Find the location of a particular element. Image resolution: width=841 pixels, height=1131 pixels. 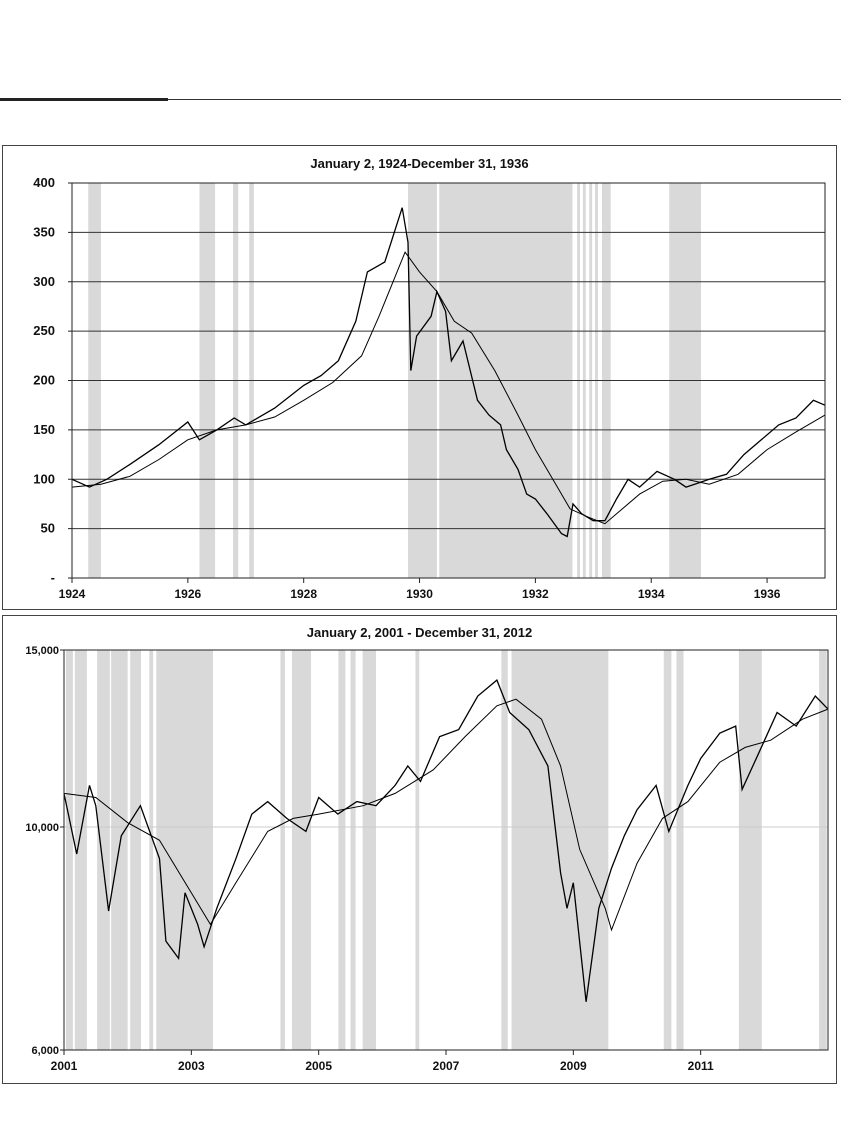

x-tick-label: 1934 is located at coordinates (651, 594).